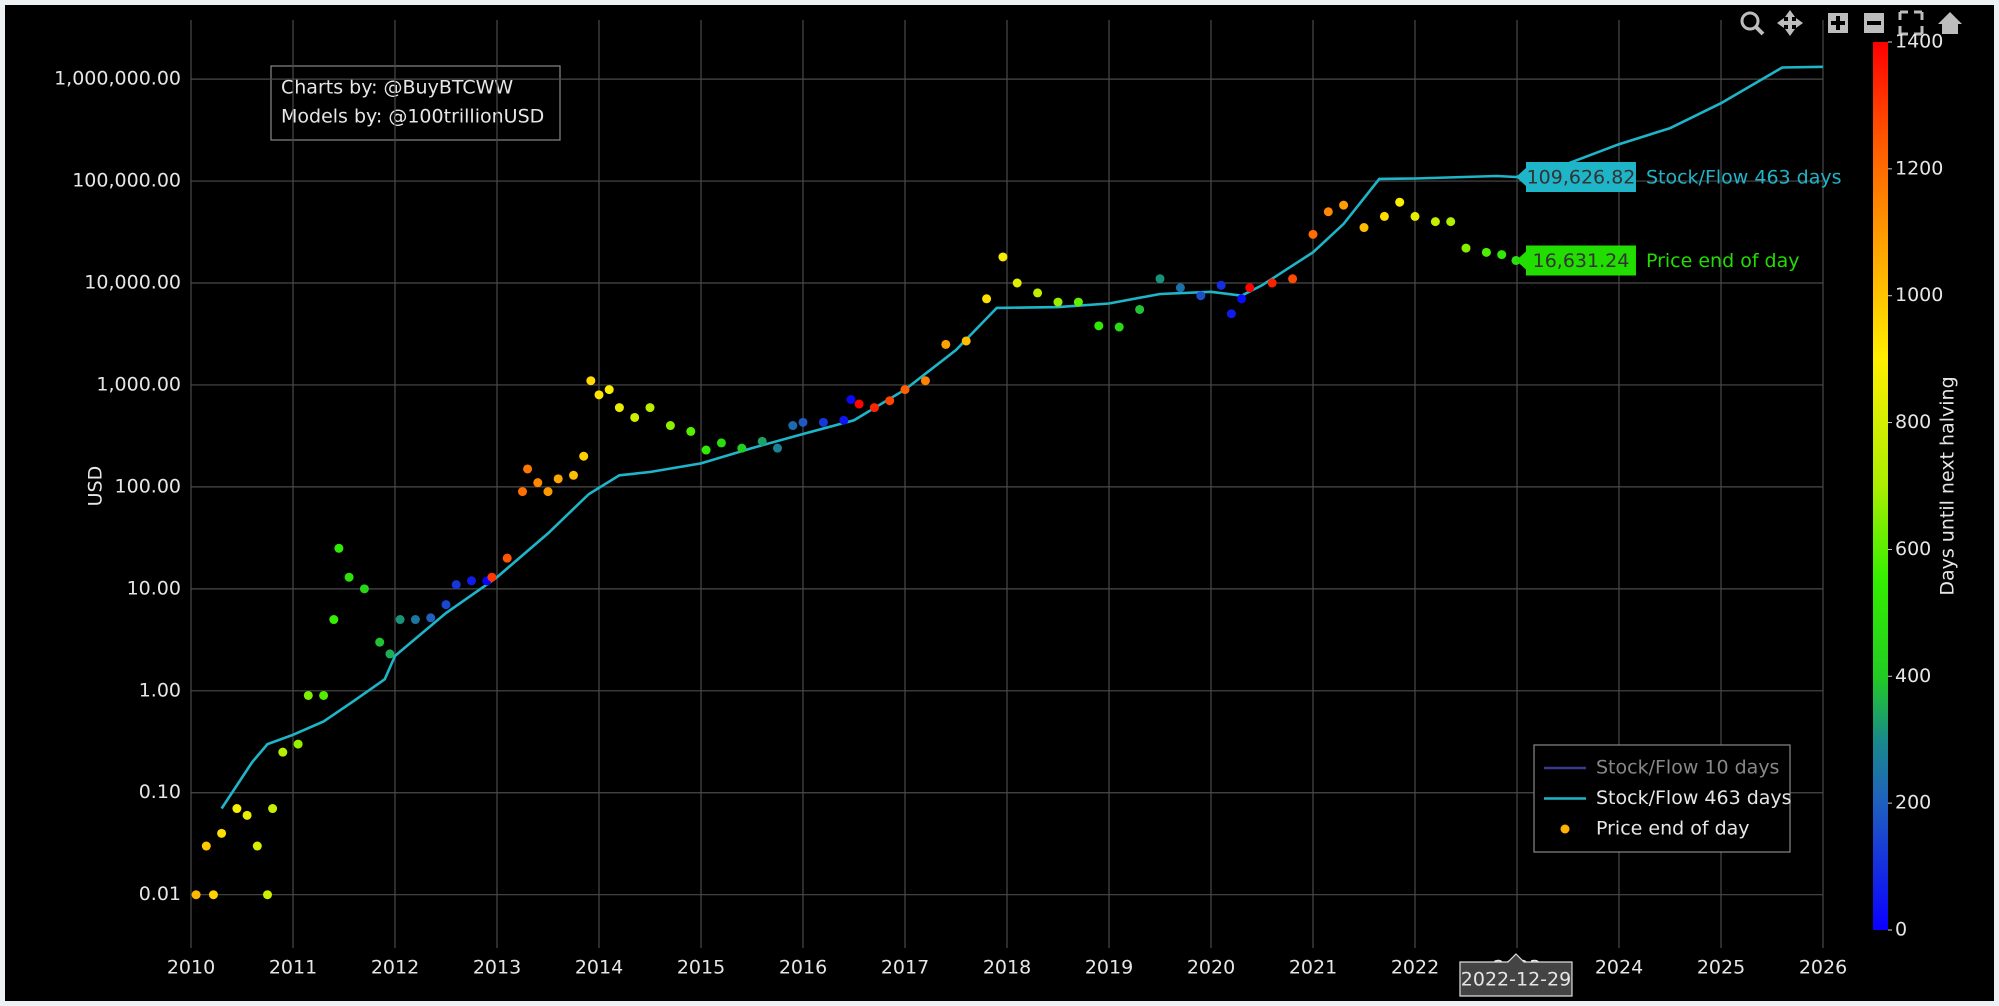 Image resolution: width=1999 pixels, height=1006 pixels. What do you see at coordinates (117, 79) in the screenshot?
I see `y-tick-label: 1,000,000.00` at bounding box center [117, 79].